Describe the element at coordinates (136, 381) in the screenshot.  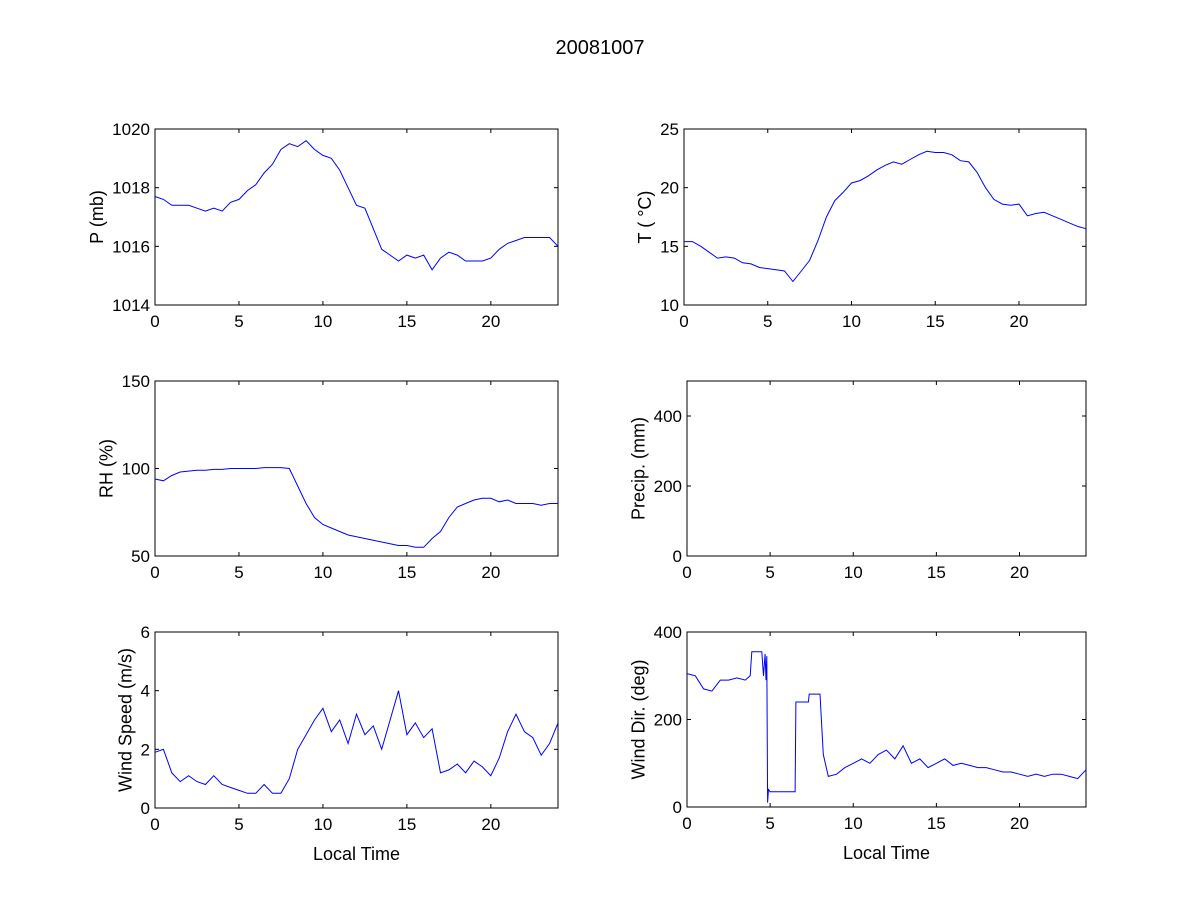
I see `y-tick-label: 150` at that location.